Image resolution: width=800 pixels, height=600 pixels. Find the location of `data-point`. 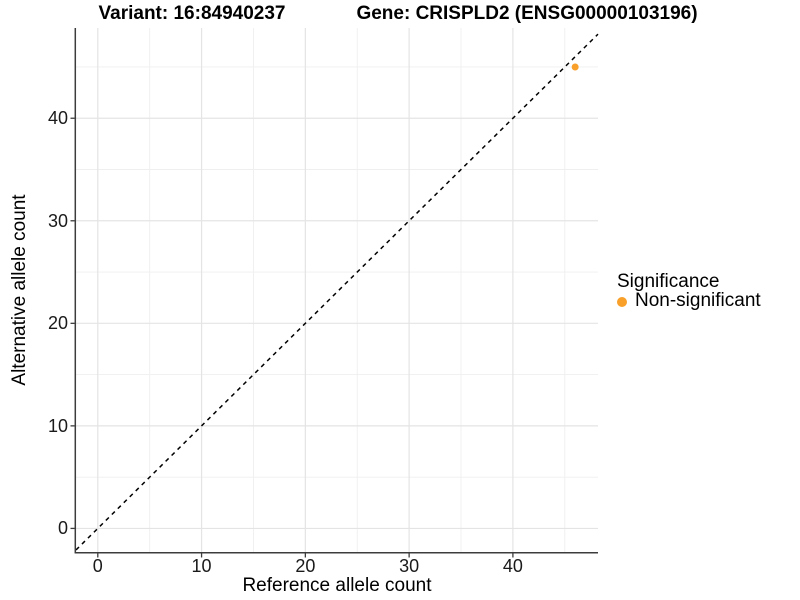

data-point is located at coordinates (575, 67).